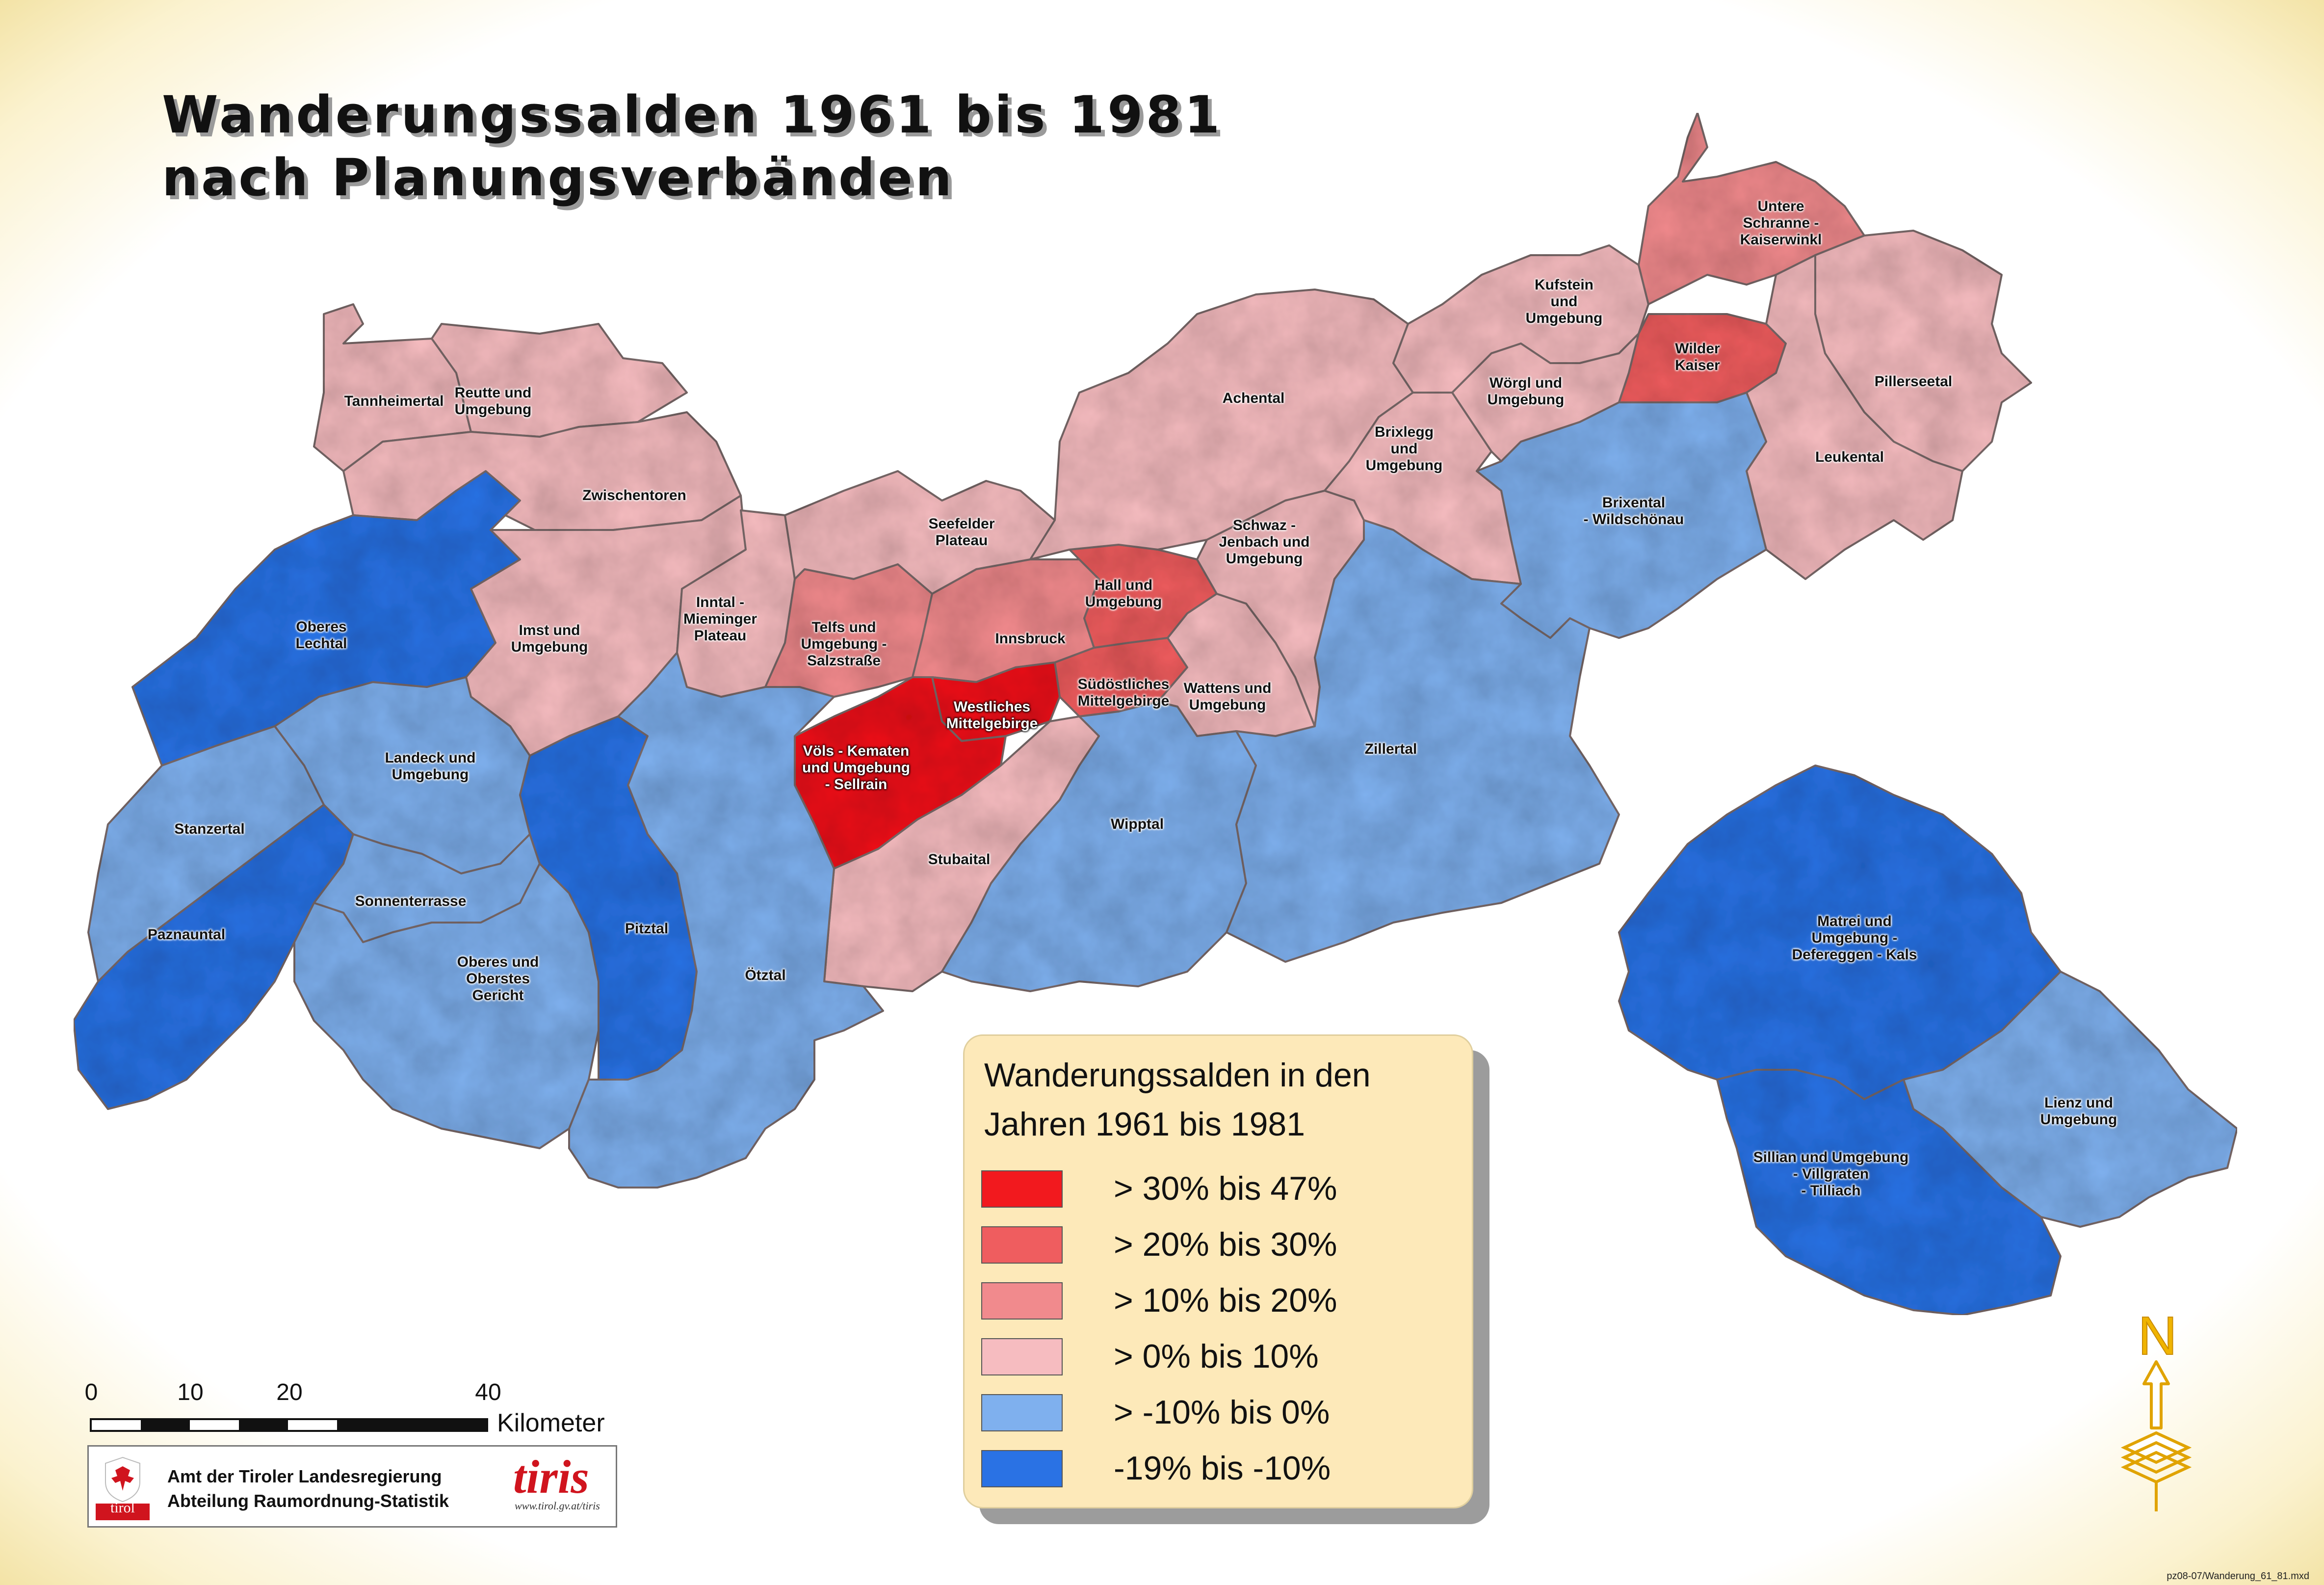  What do you see at coordinates (2156, 1411) in the screenshot?
I see `north-arrow-icon: N` at bounding box center [2156, 1411].